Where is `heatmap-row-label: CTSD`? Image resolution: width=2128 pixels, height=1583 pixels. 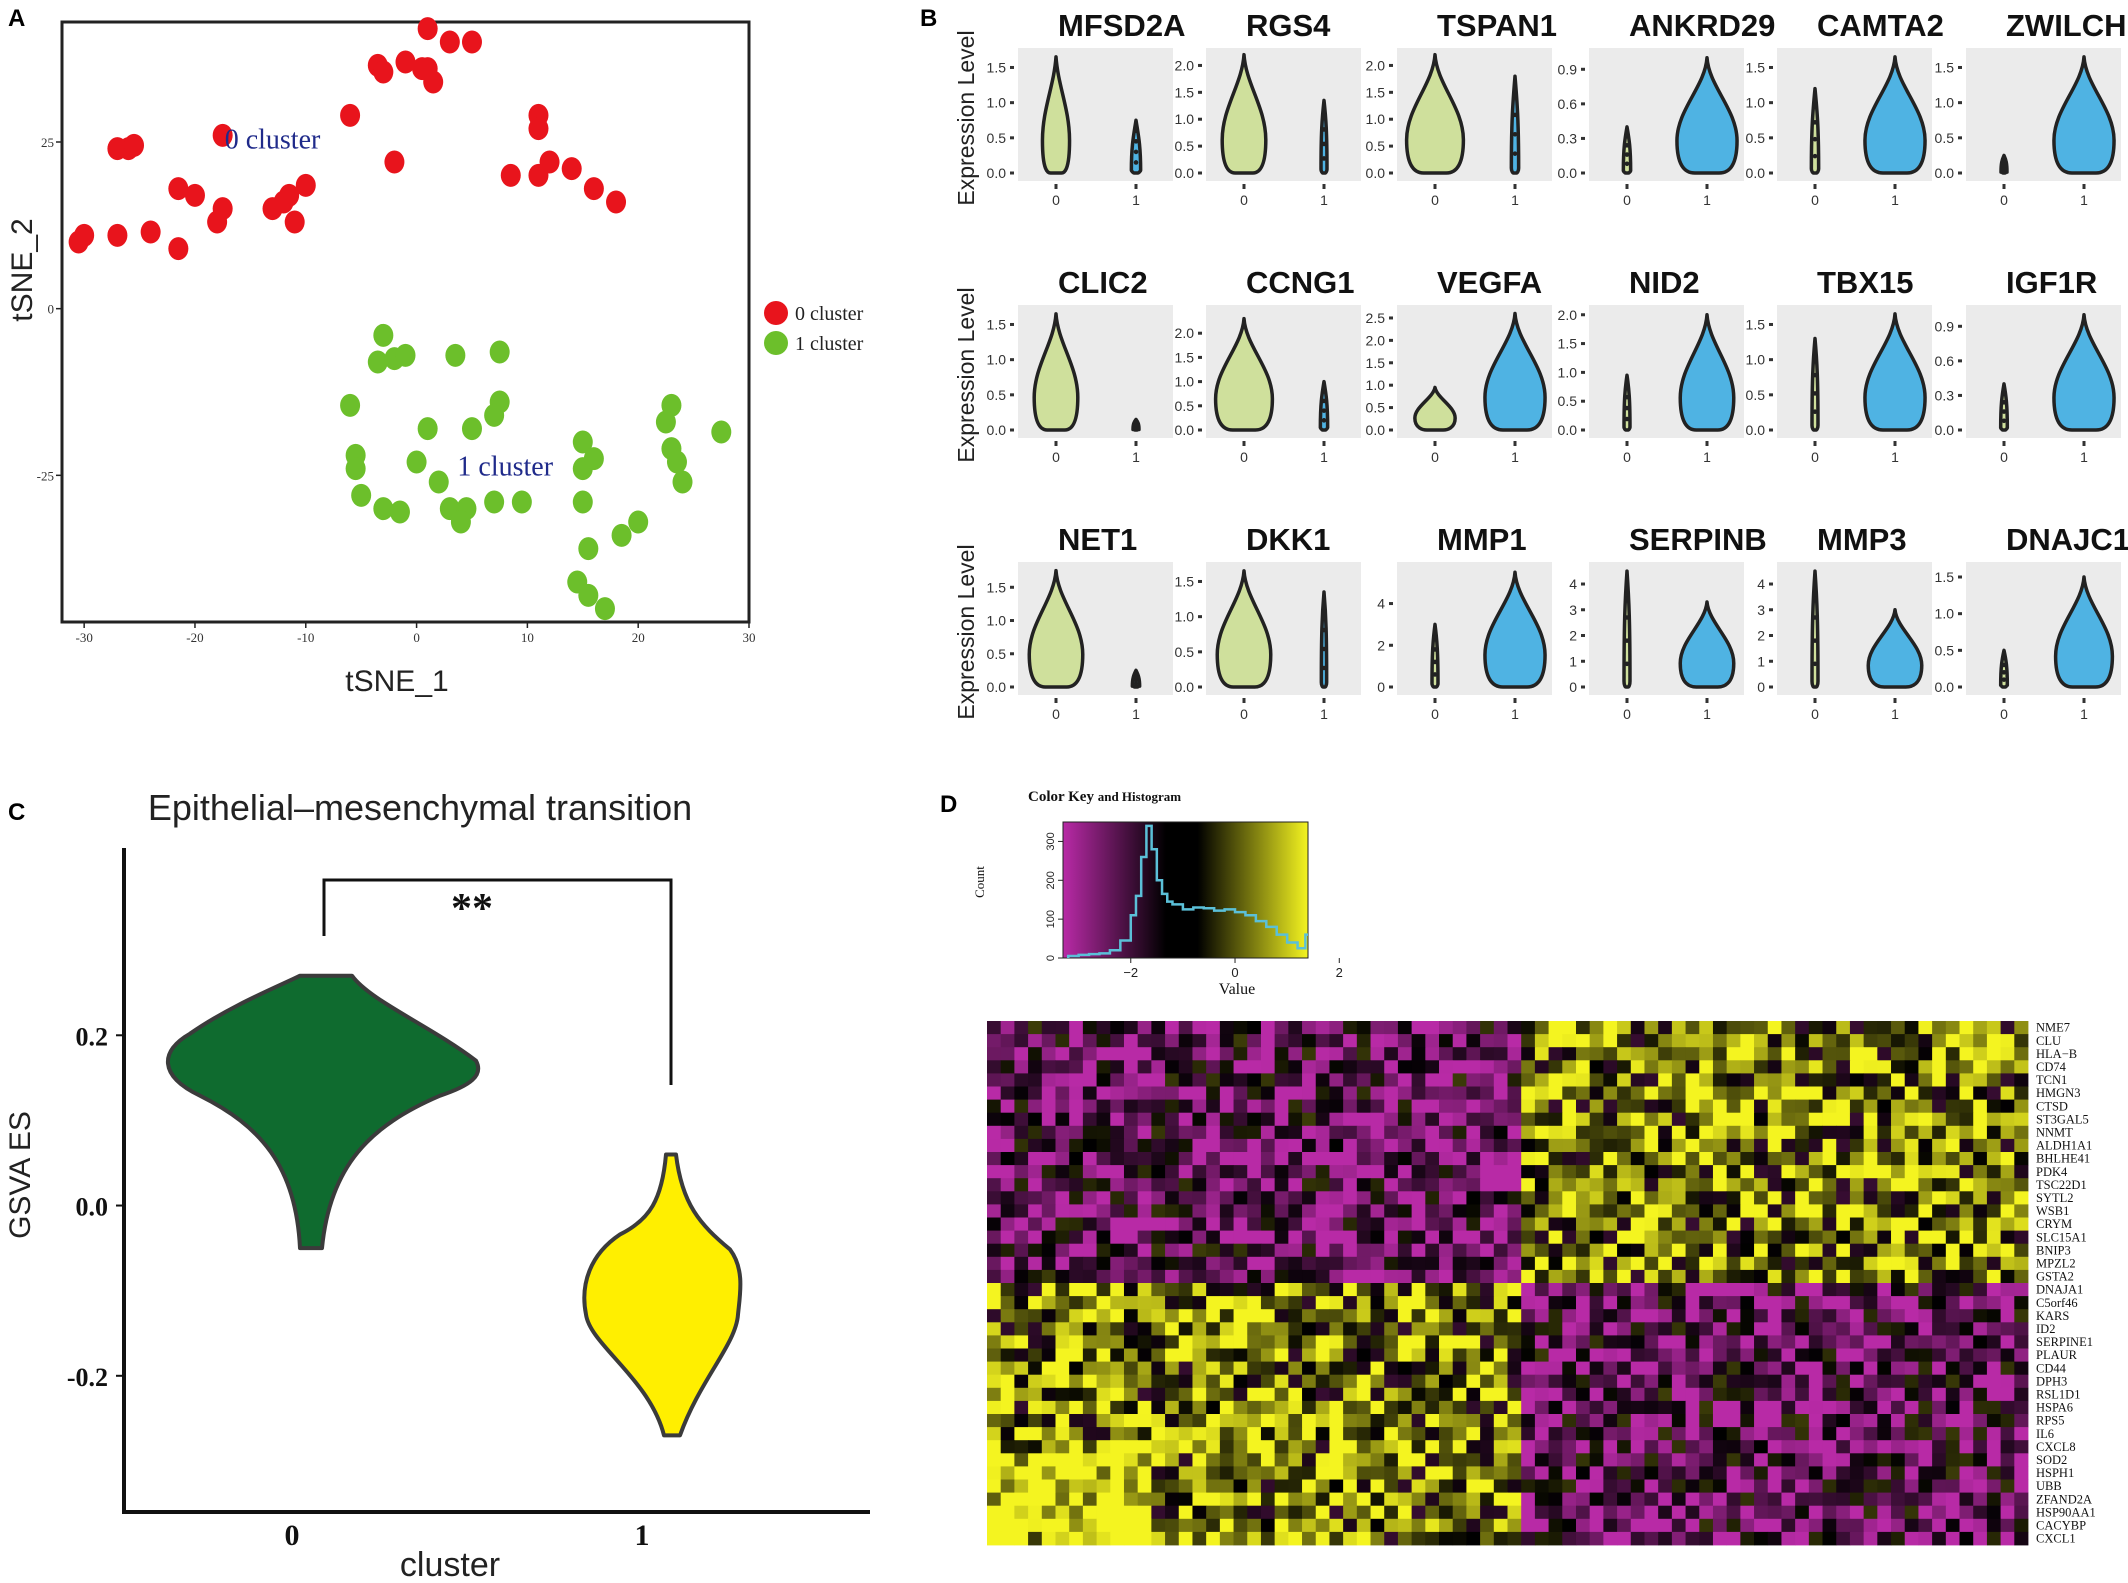 heatmap-row-label: CTSD is located at coordinates (2052, 1106).